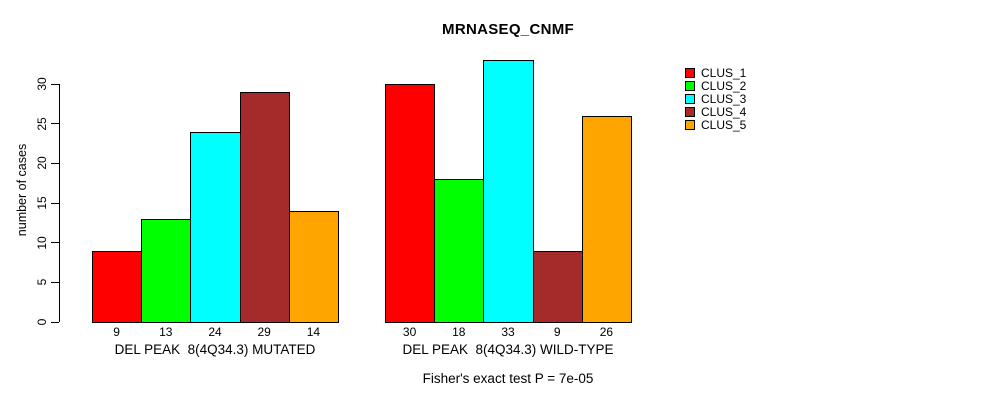  Describe the element at coordinates (42, 282) in the screenshot. I see `y-axis-tick-label: 5` at that location.